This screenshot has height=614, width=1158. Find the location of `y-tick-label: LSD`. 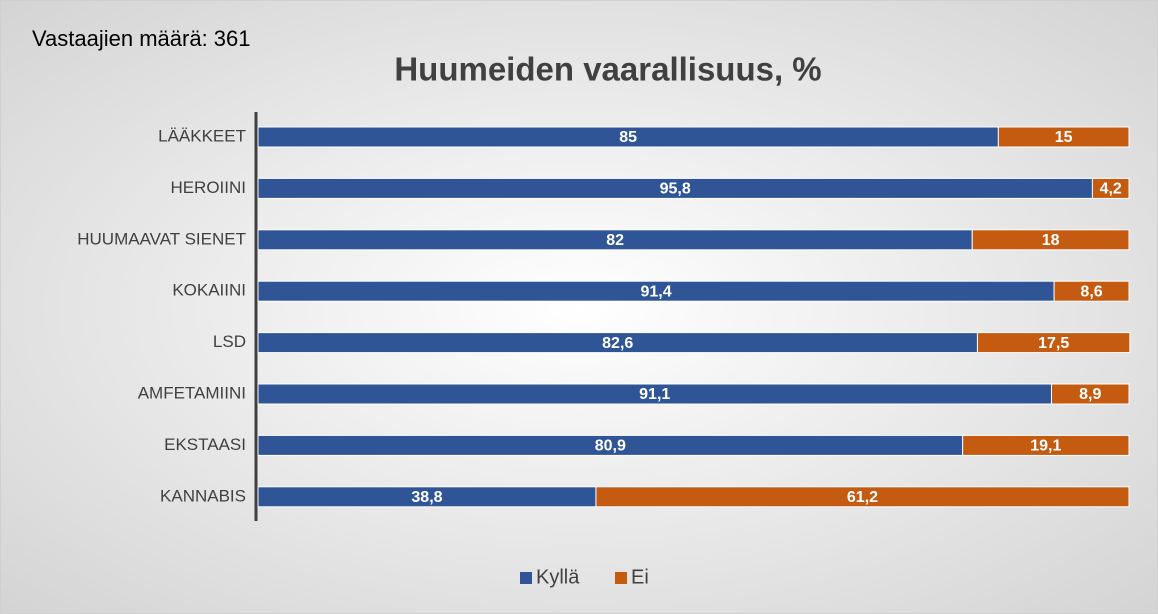

y-tick-label: LSD is located at coordinates (229, 341).